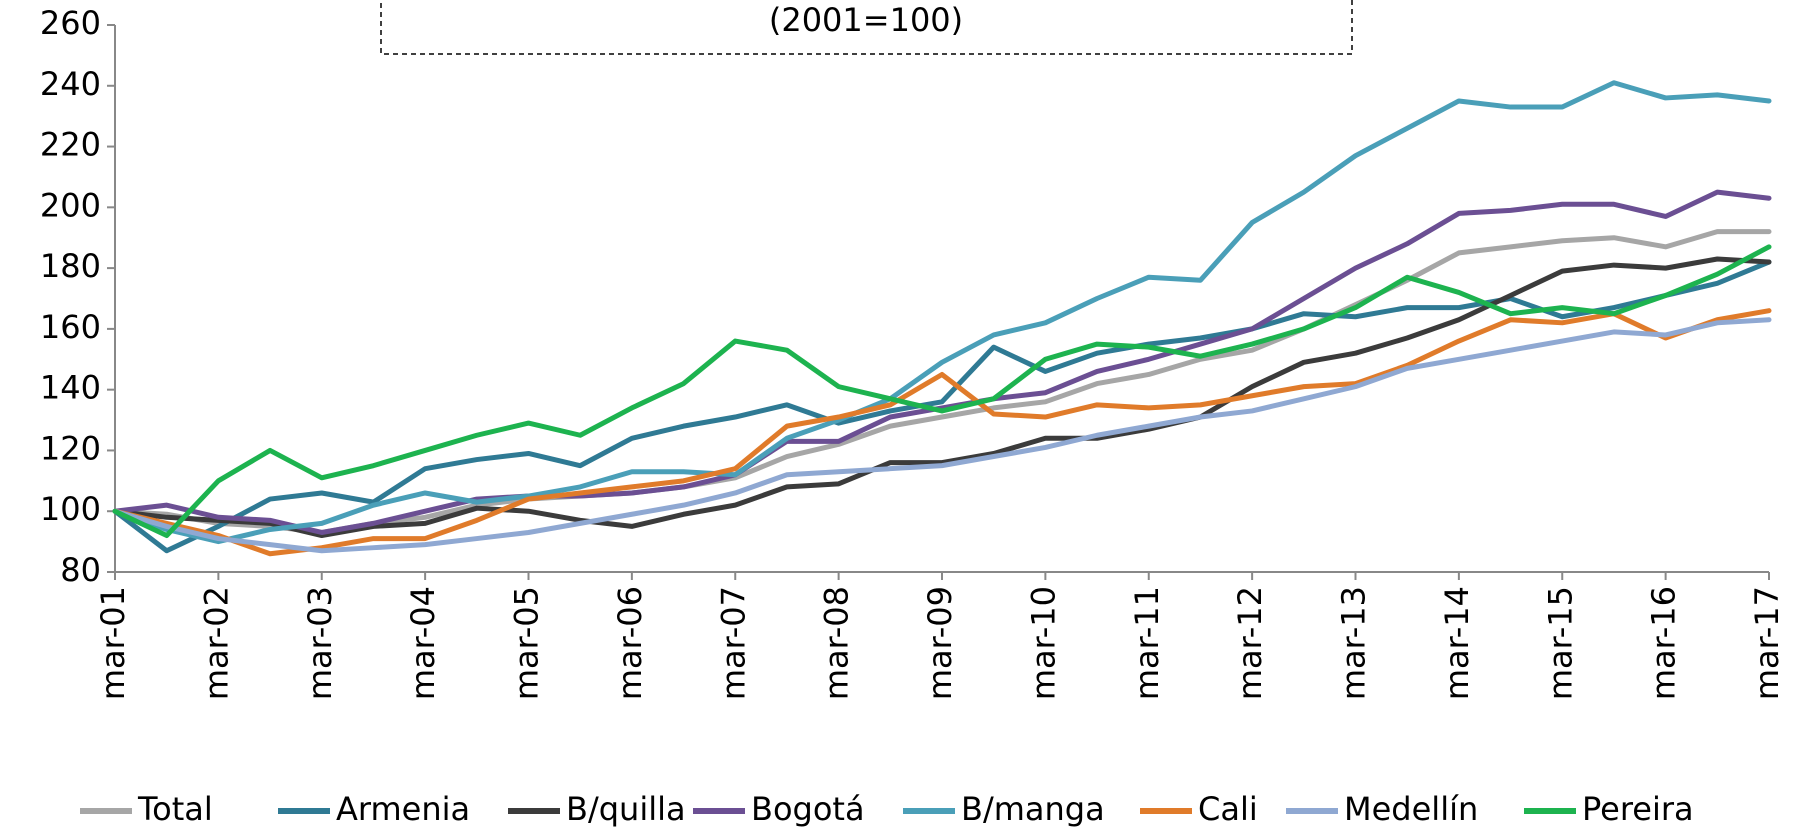  Describe the element at coordinates (423, 643) in the screenshot. I see `x-tick-label: mar-04` at that location.